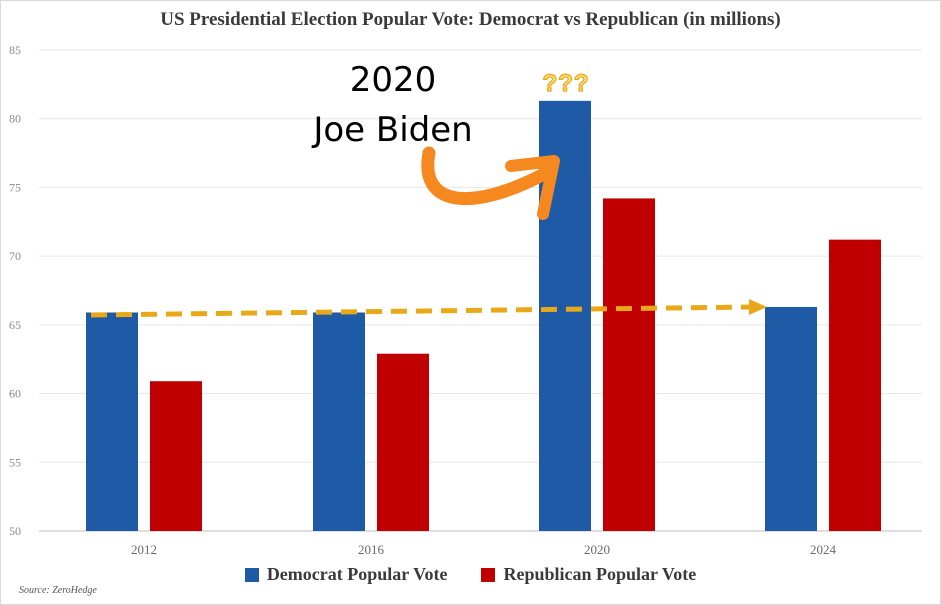 This screenshot has height=605, width=941. I want to click on annotation-name: Joe Biden, so click(391, 130).